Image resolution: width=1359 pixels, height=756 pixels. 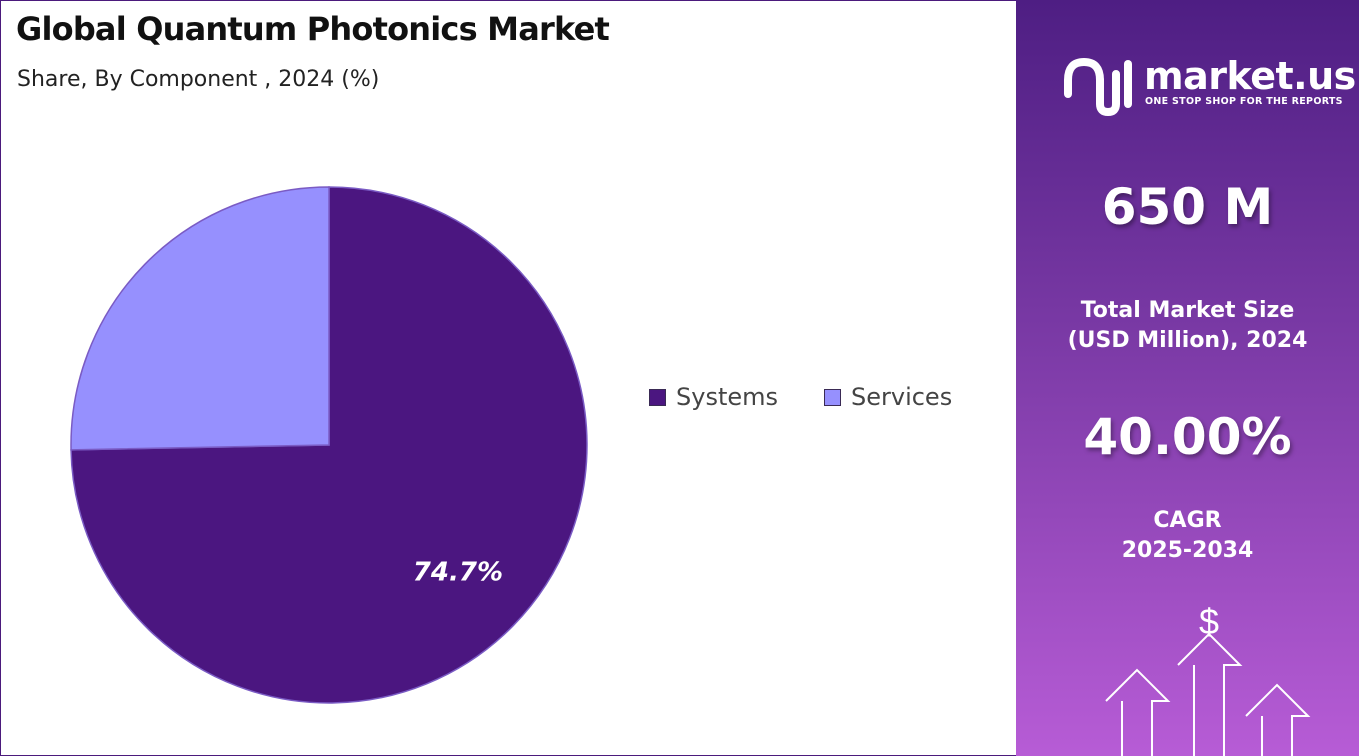 I want to click on pie-slice-services, so click(x=200, y=318).